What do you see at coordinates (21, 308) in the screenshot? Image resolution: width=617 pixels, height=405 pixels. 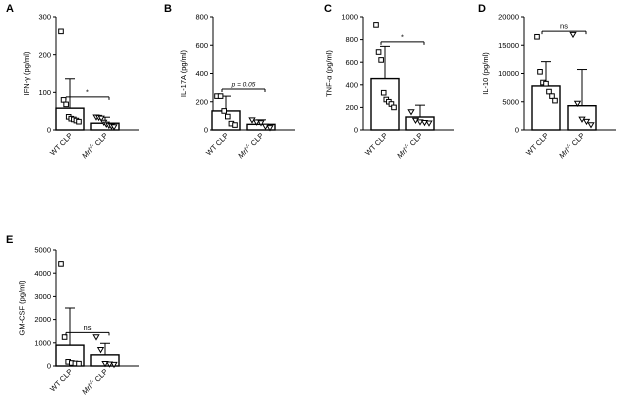 I see `y-axis-label: GM-CSF (pg/ml)` at bounding box center [21, 308].